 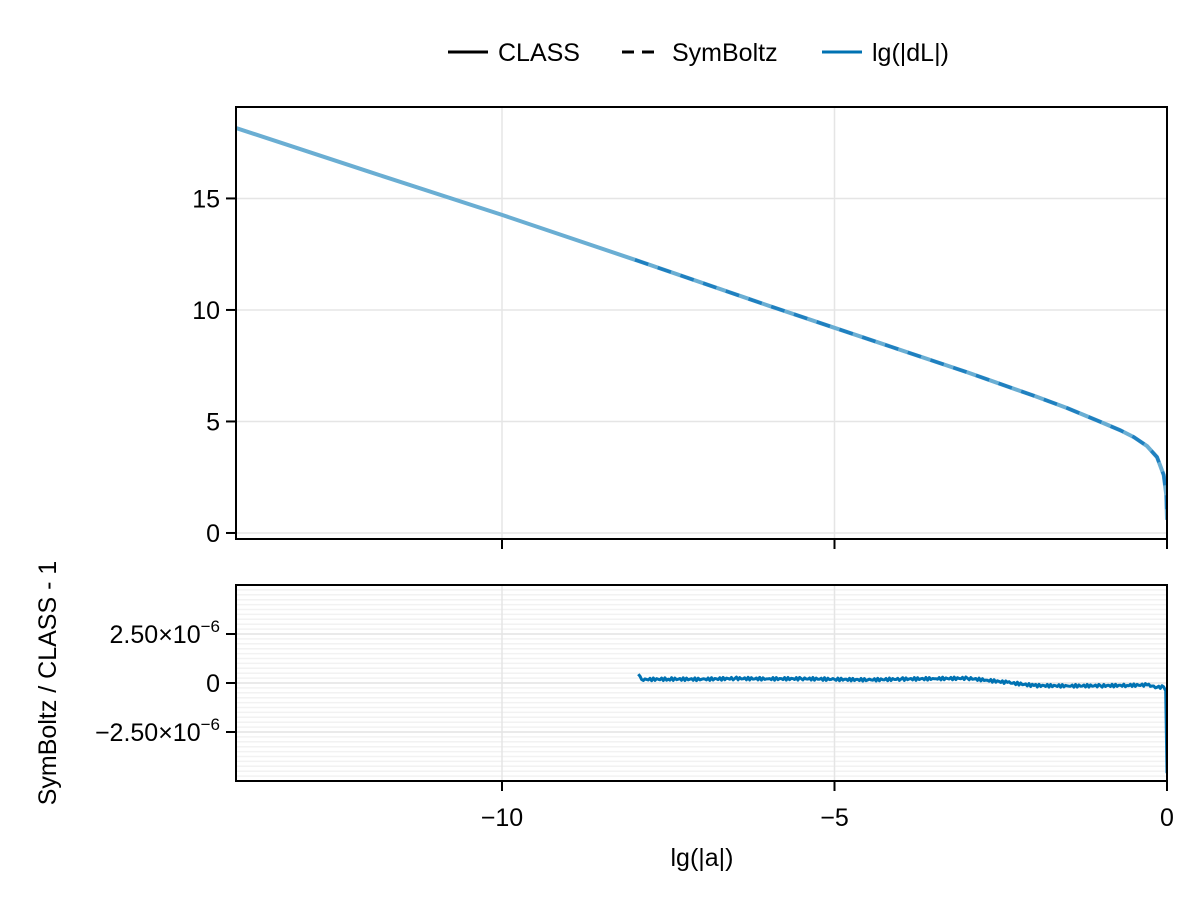 What do you see at coordinates (206, 199) in the screenshot?
I see `y-tick-label: 15` at bounding box center [206, 199].